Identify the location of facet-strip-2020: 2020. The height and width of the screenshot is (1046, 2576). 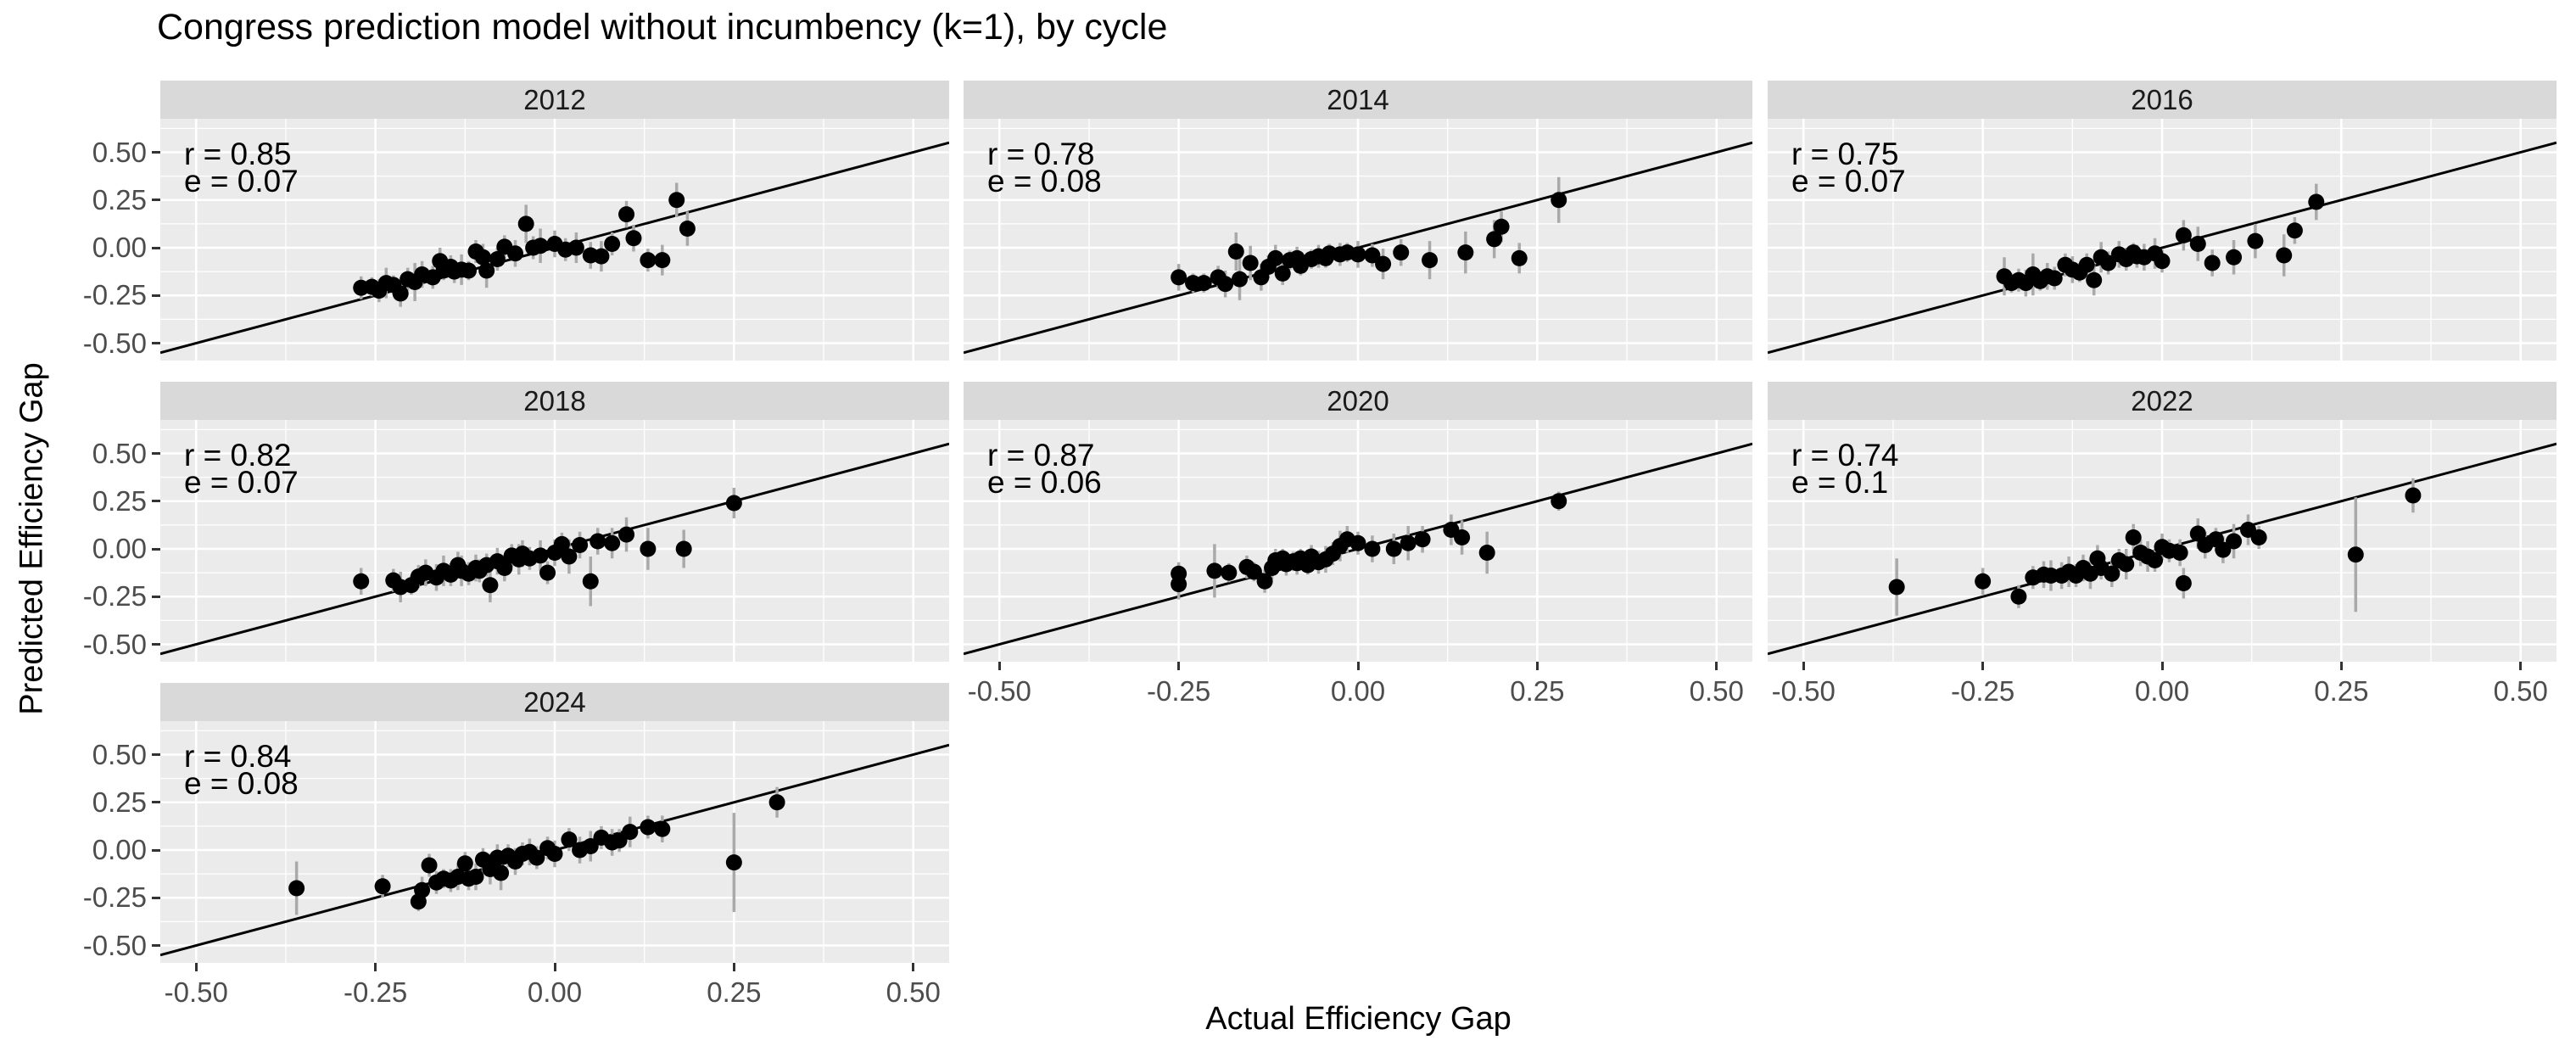
(1358, 401).